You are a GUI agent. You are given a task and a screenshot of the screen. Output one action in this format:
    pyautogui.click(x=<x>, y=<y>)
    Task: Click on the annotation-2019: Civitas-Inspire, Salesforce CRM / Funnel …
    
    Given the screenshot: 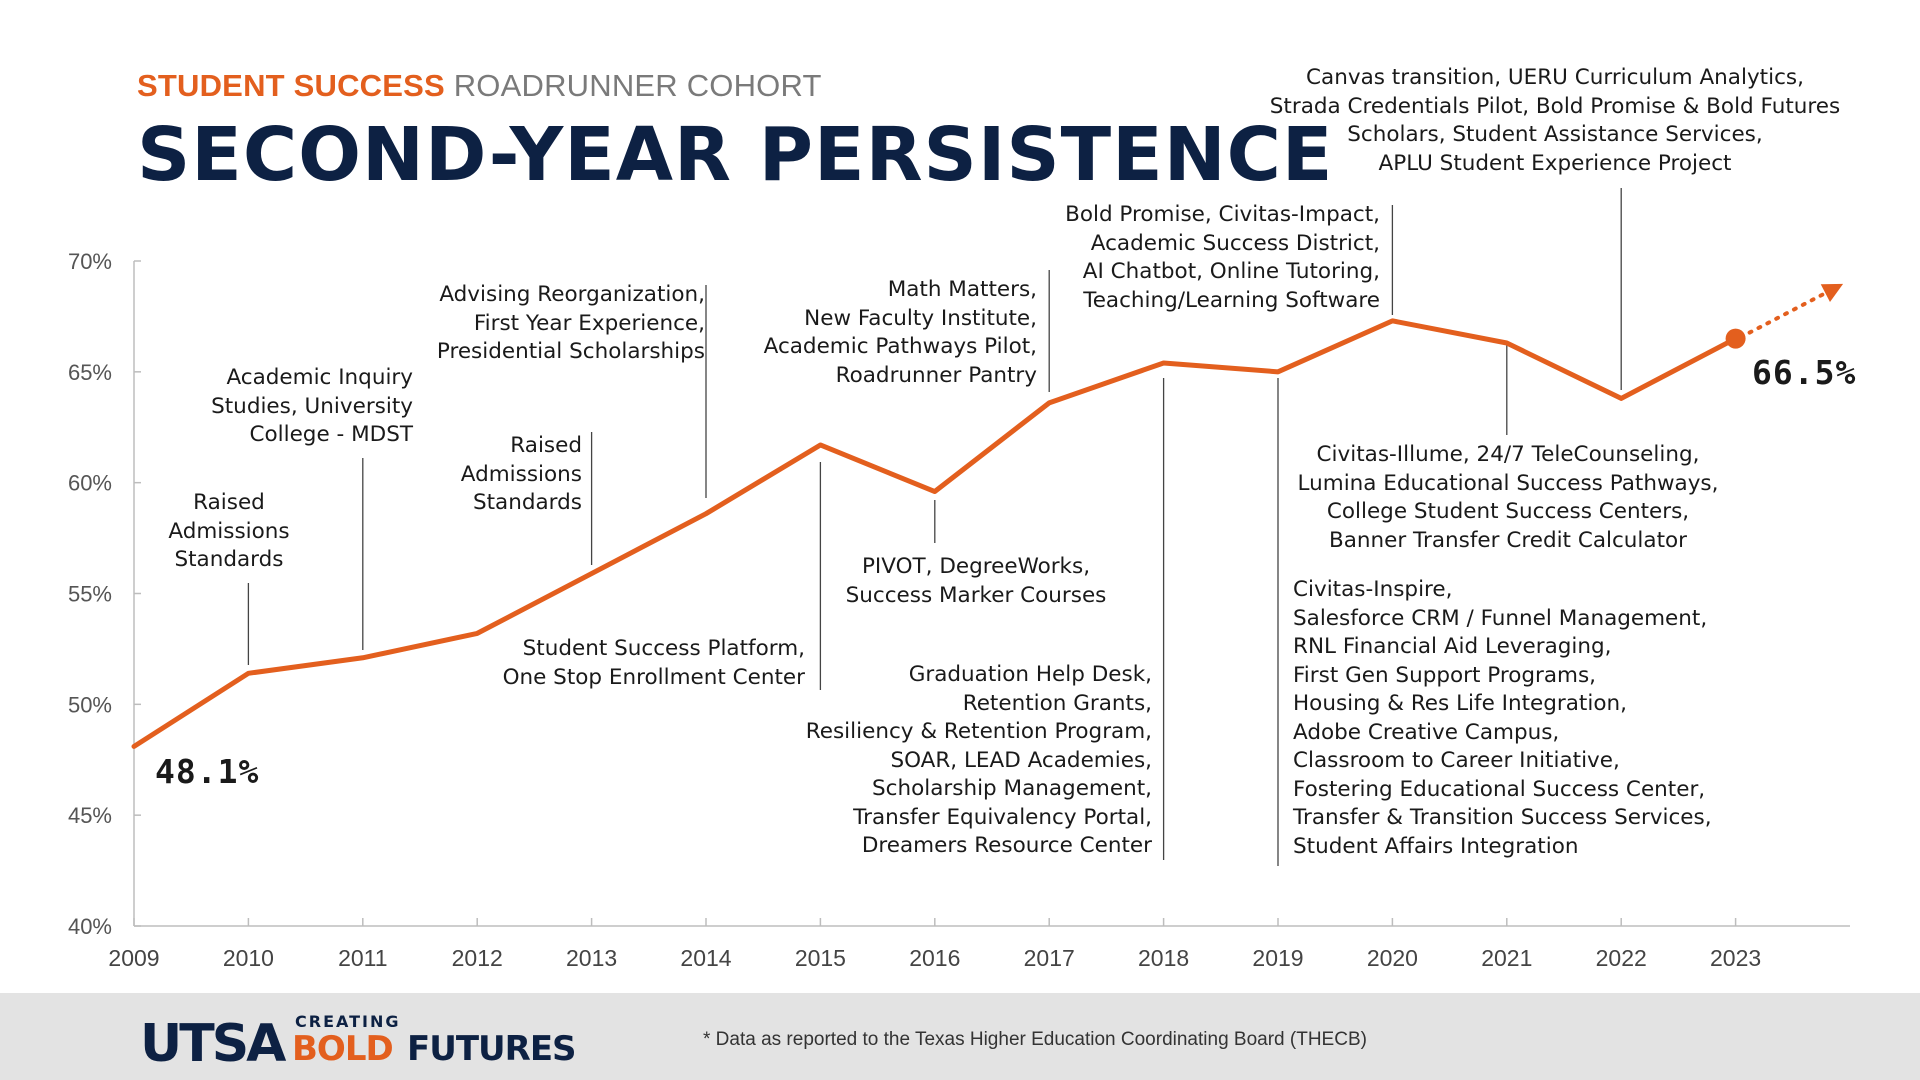 What is the action you would take?
    pyautogui.click(x=1513, y=718)
    